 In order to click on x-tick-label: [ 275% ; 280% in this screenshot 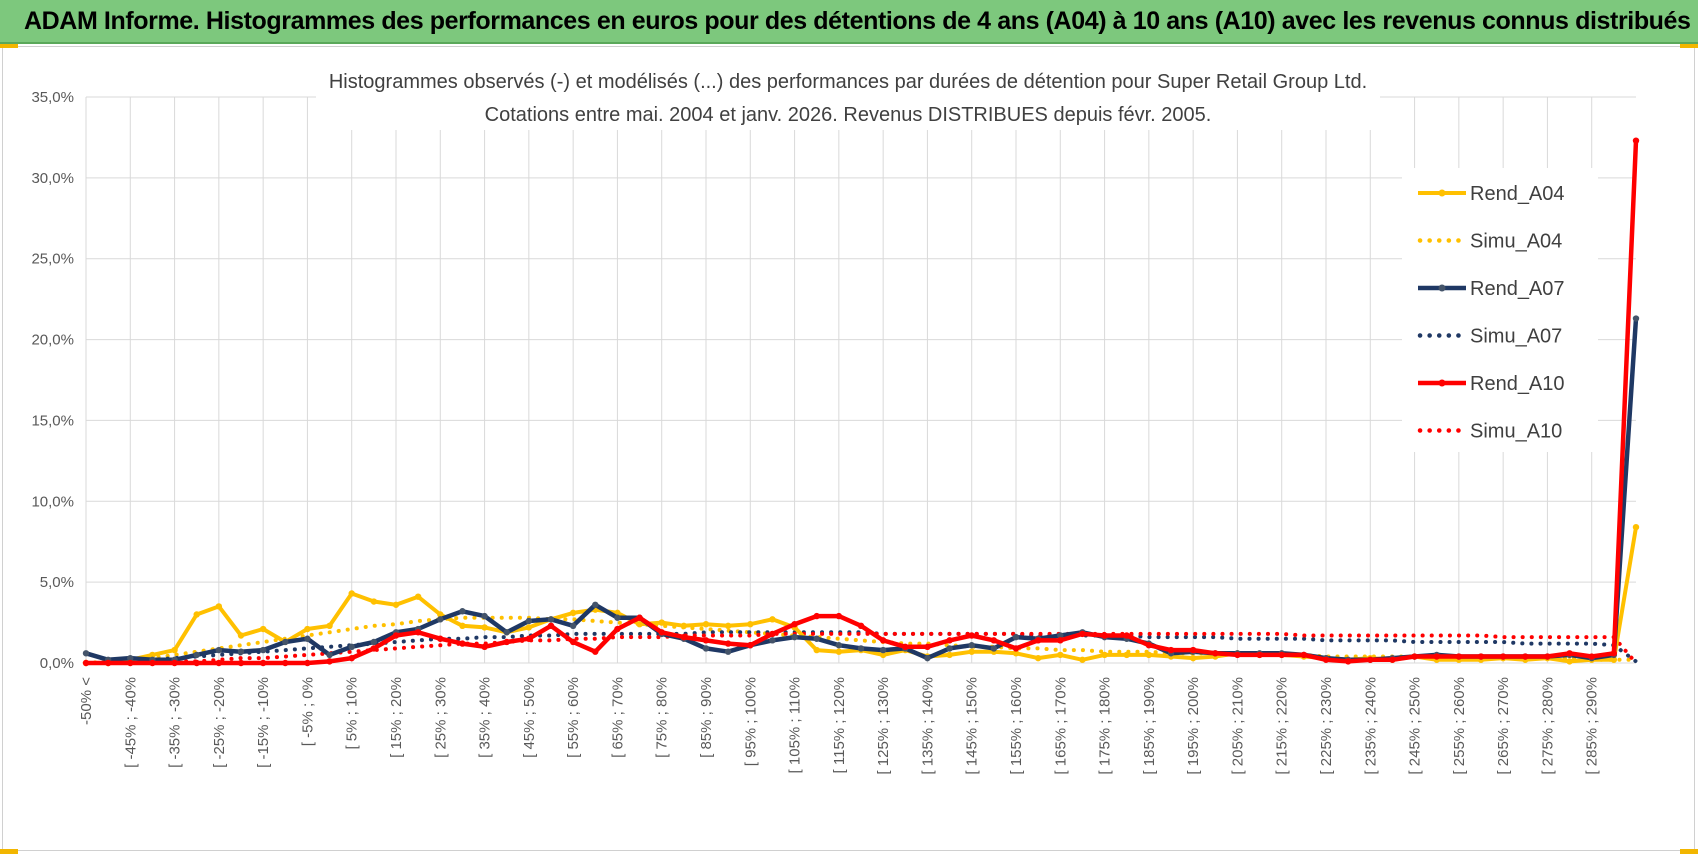, I will do `click(1547, 726)`.